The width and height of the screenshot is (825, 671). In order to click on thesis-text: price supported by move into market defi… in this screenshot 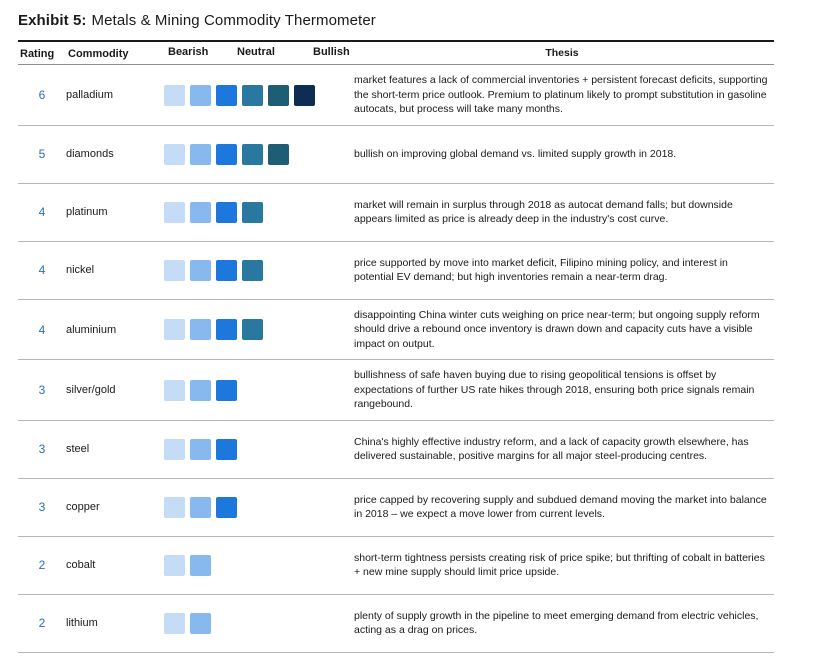, I will do `click(541, 270)`.